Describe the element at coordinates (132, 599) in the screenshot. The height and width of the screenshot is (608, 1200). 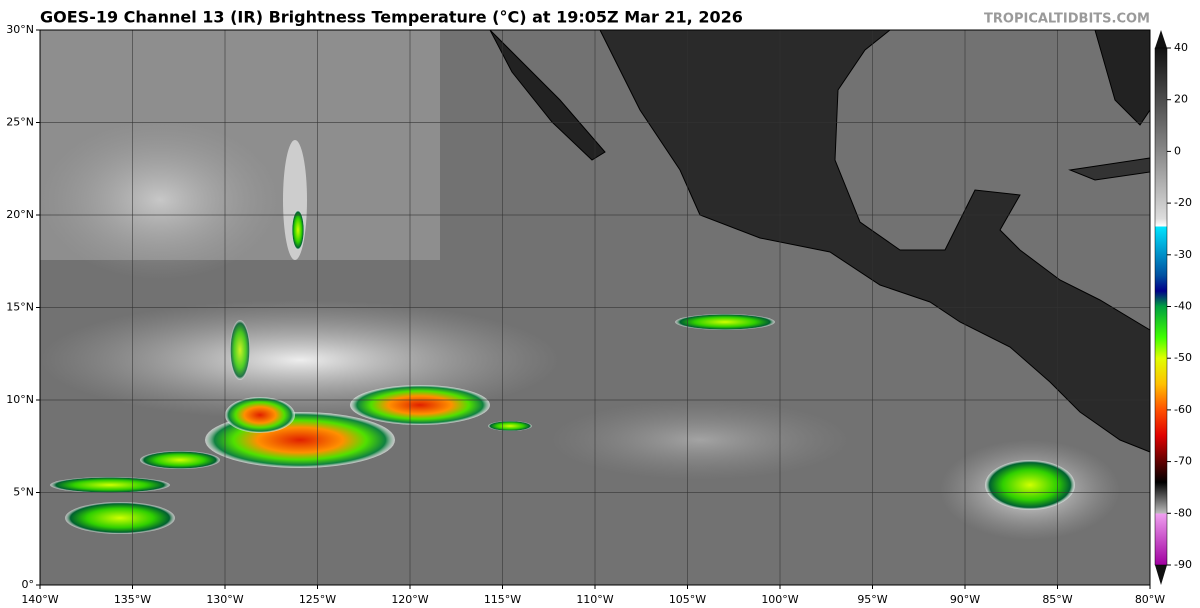
I see `lon-label: 135°W` at that location.